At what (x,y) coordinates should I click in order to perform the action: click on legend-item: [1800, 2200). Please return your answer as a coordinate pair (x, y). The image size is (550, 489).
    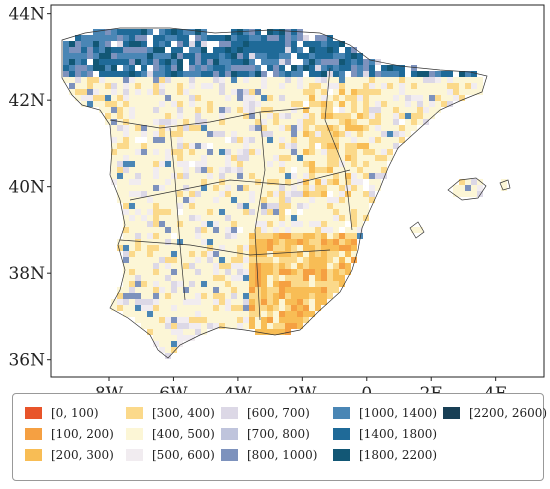
    Looking at the image, I should click on (385, 455).